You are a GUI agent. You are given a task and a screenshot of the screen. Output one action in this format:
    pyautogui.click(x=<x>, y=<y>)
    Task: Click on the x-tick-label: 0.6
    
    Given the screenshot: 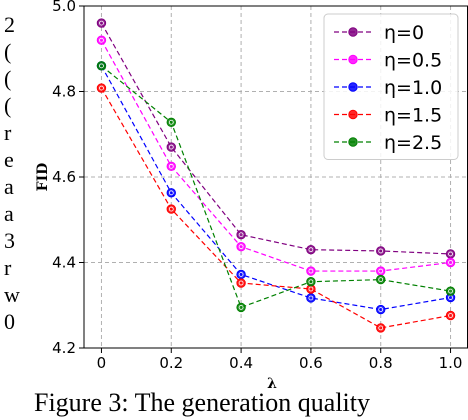 What is the action you would take?
    pyautogui.click(x=311, y=363)
    